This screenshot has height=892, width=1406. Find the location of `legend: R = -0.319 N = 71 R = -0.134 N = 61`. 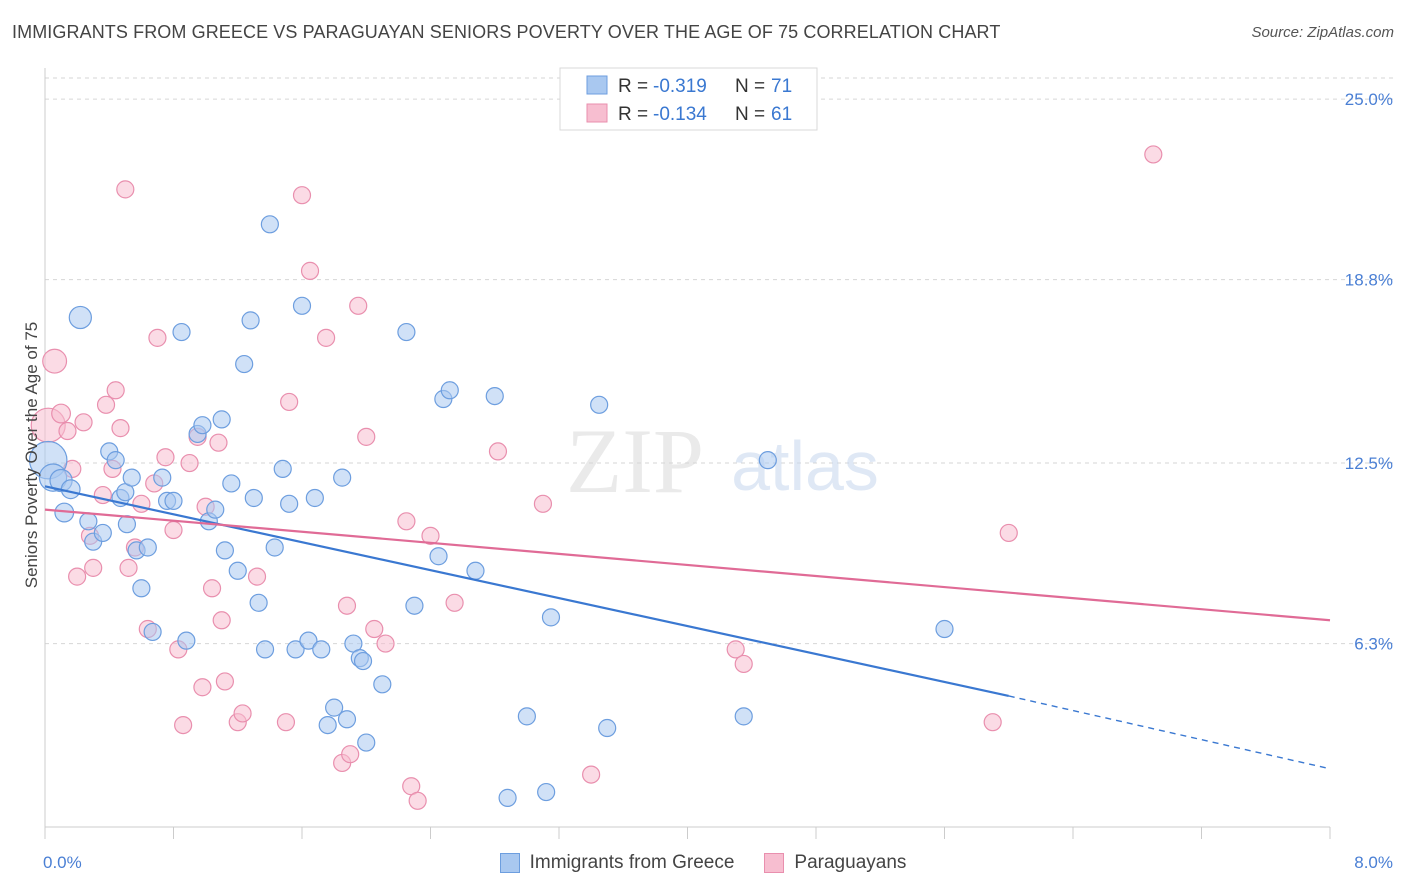

legend: R = -0.319 N = 71 R = -0.134 N = 61 is located at coordinates (688, 99).